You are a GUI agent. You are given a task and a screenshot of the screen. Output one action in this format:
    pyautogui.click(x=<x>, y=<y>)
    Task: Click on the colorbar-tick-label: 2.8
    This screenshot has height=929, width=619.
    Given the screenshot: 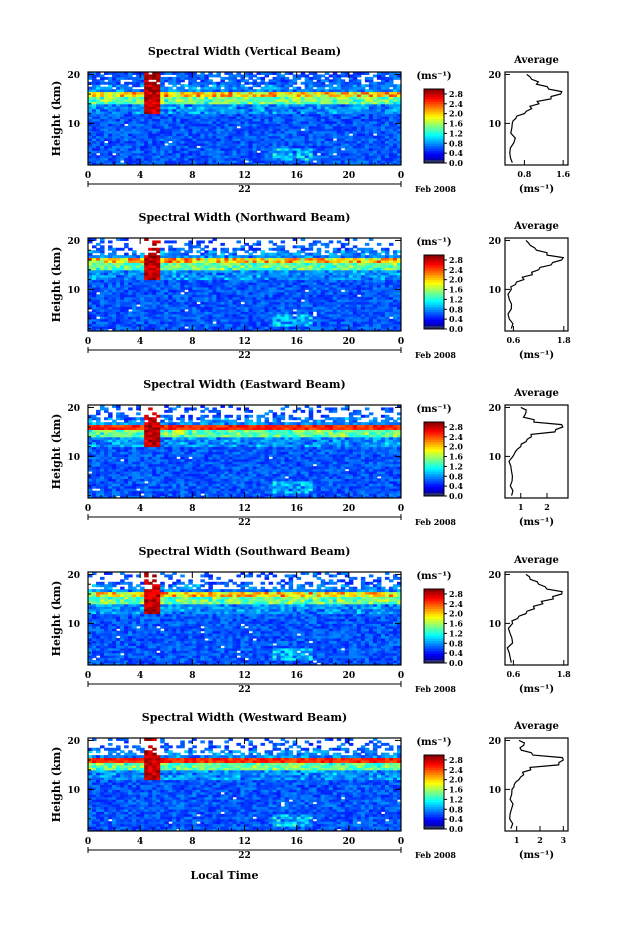 What is the action you would take?
    pyautogui.click(x=456, y=594)
    